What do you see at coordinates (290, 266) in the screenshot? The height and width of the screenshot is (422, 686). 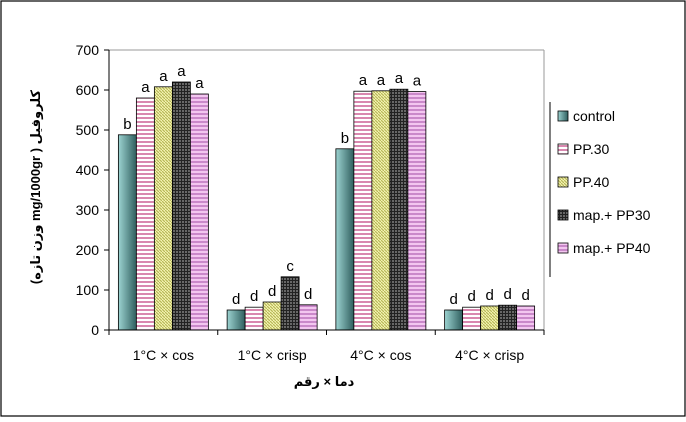 I see `bar-letter-label: c` at bounding box center [290, 266].